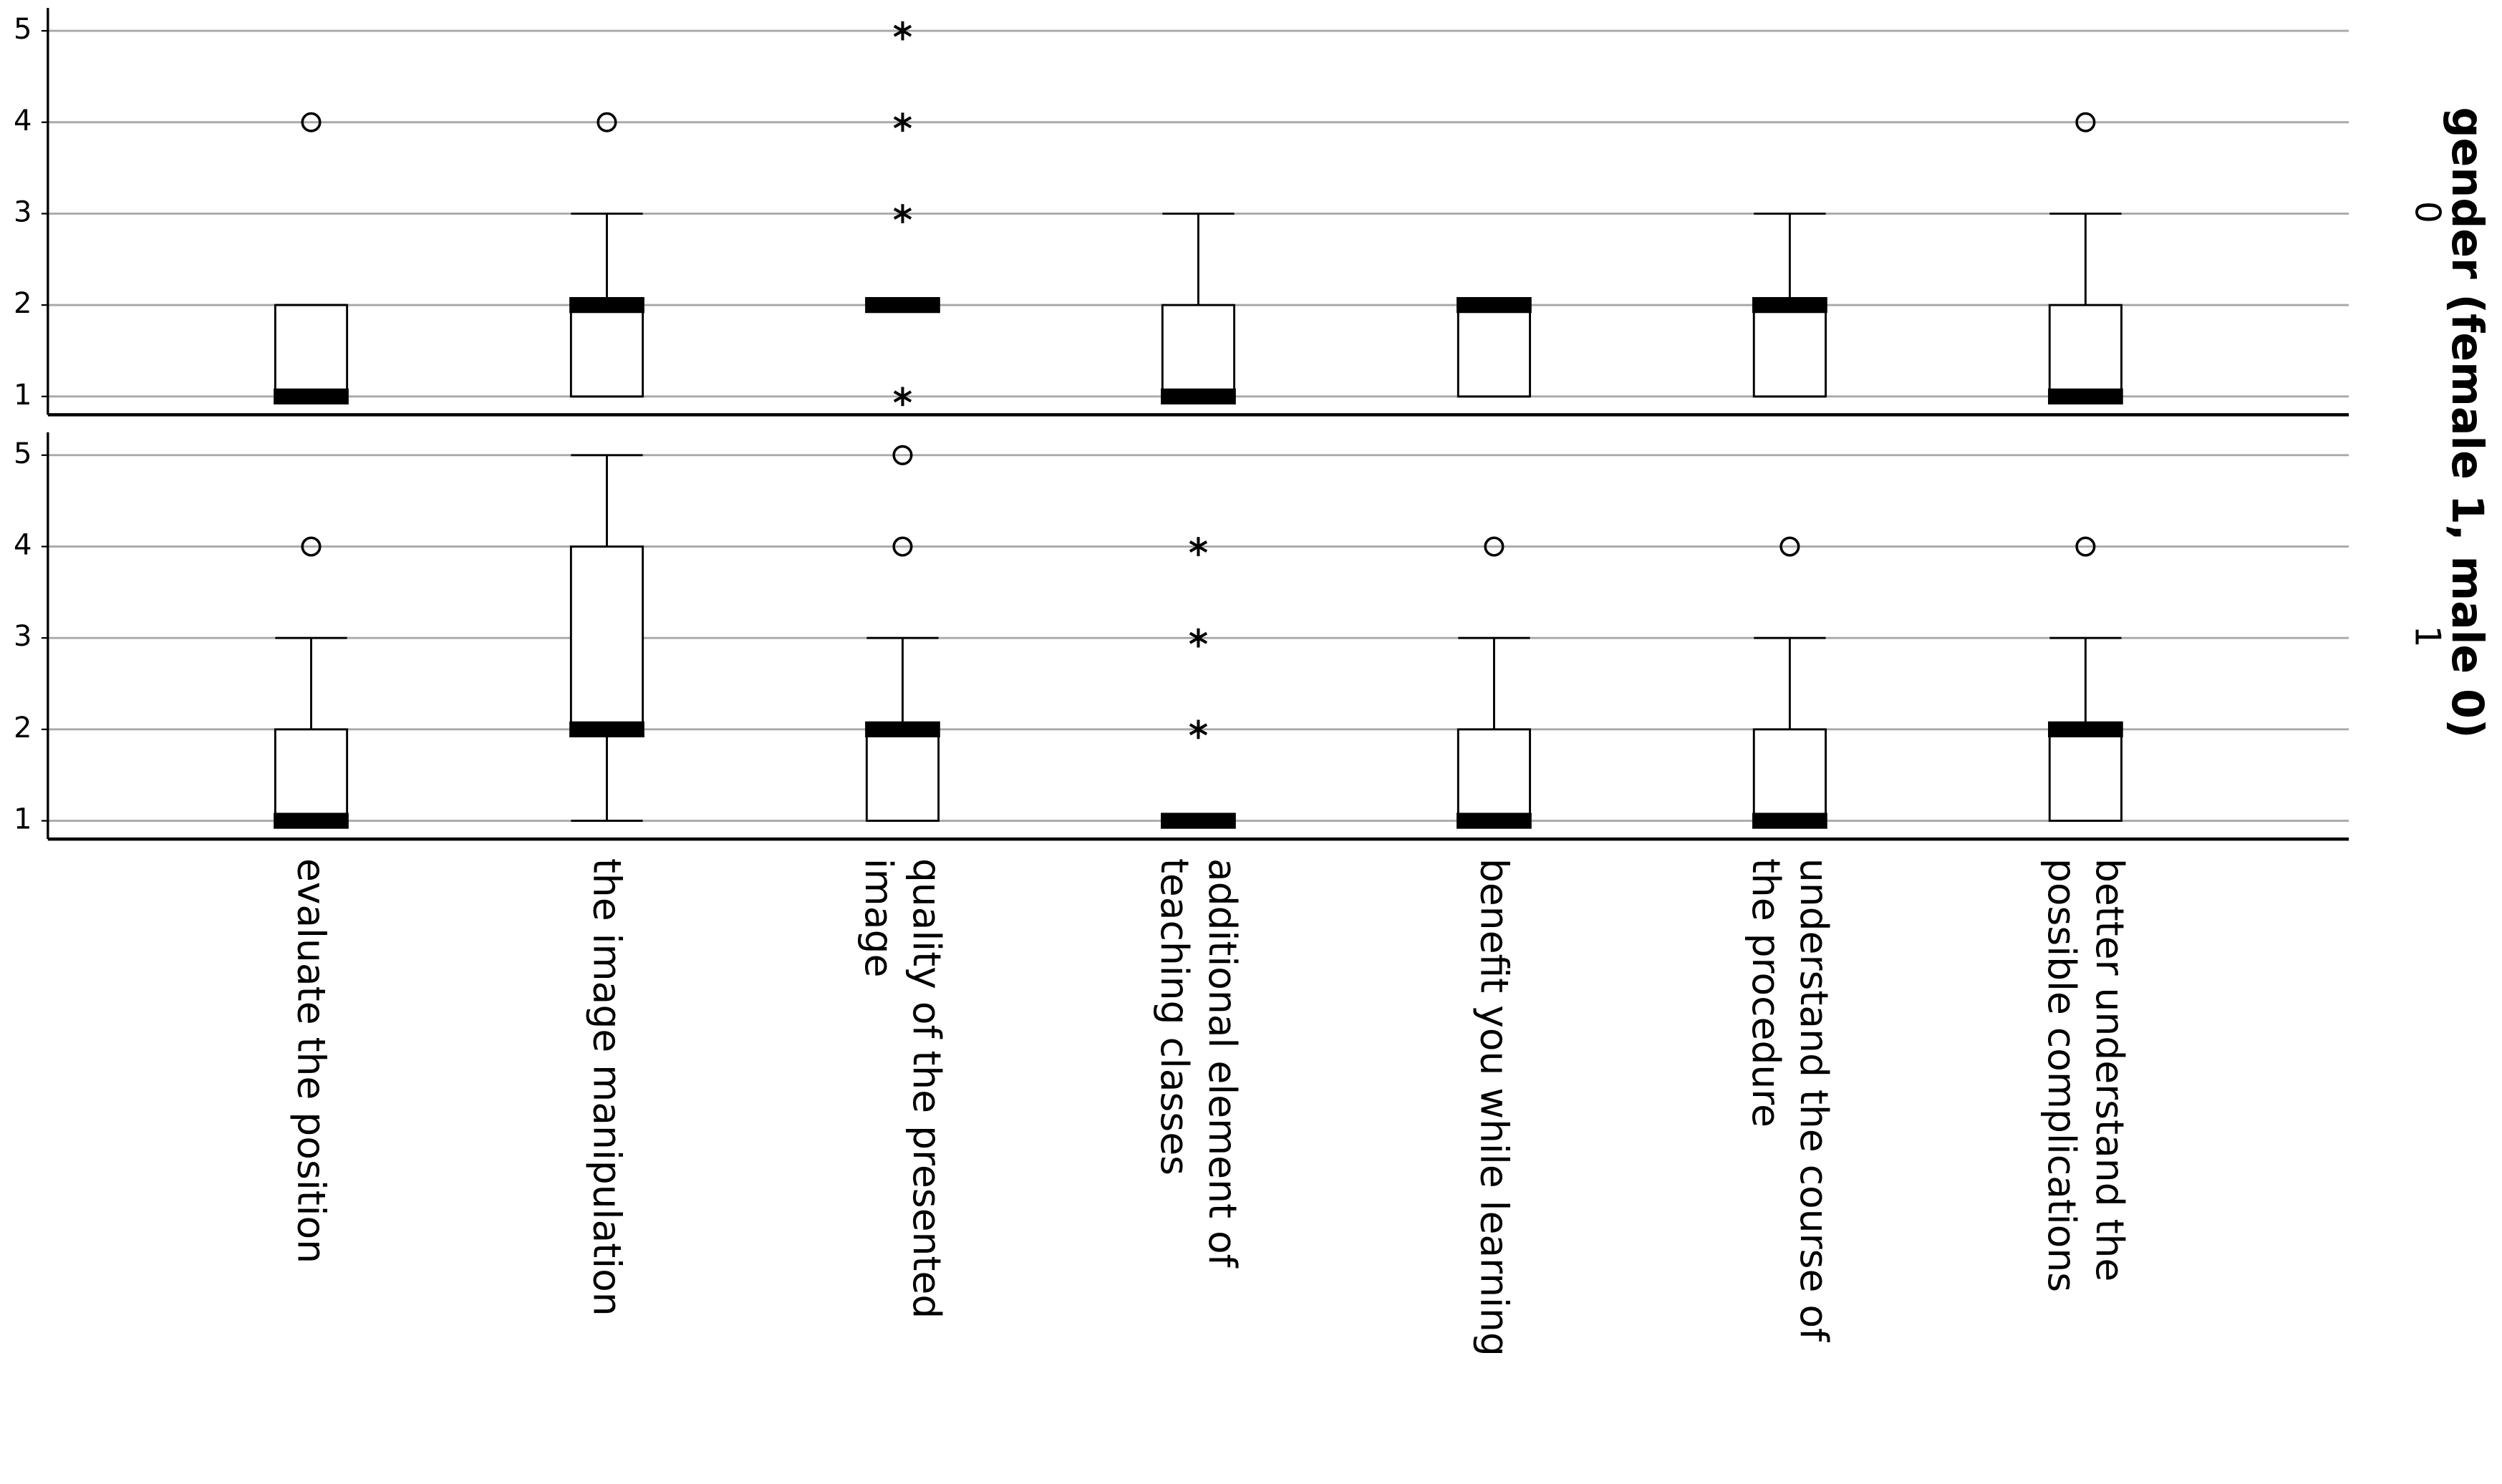 The height and width of the screenshot is (1484, 2502). Describe the element at coordinates (1198, 1063) in the screenshot. I see `x-tick-label: additional element of teaching classes` at that location.